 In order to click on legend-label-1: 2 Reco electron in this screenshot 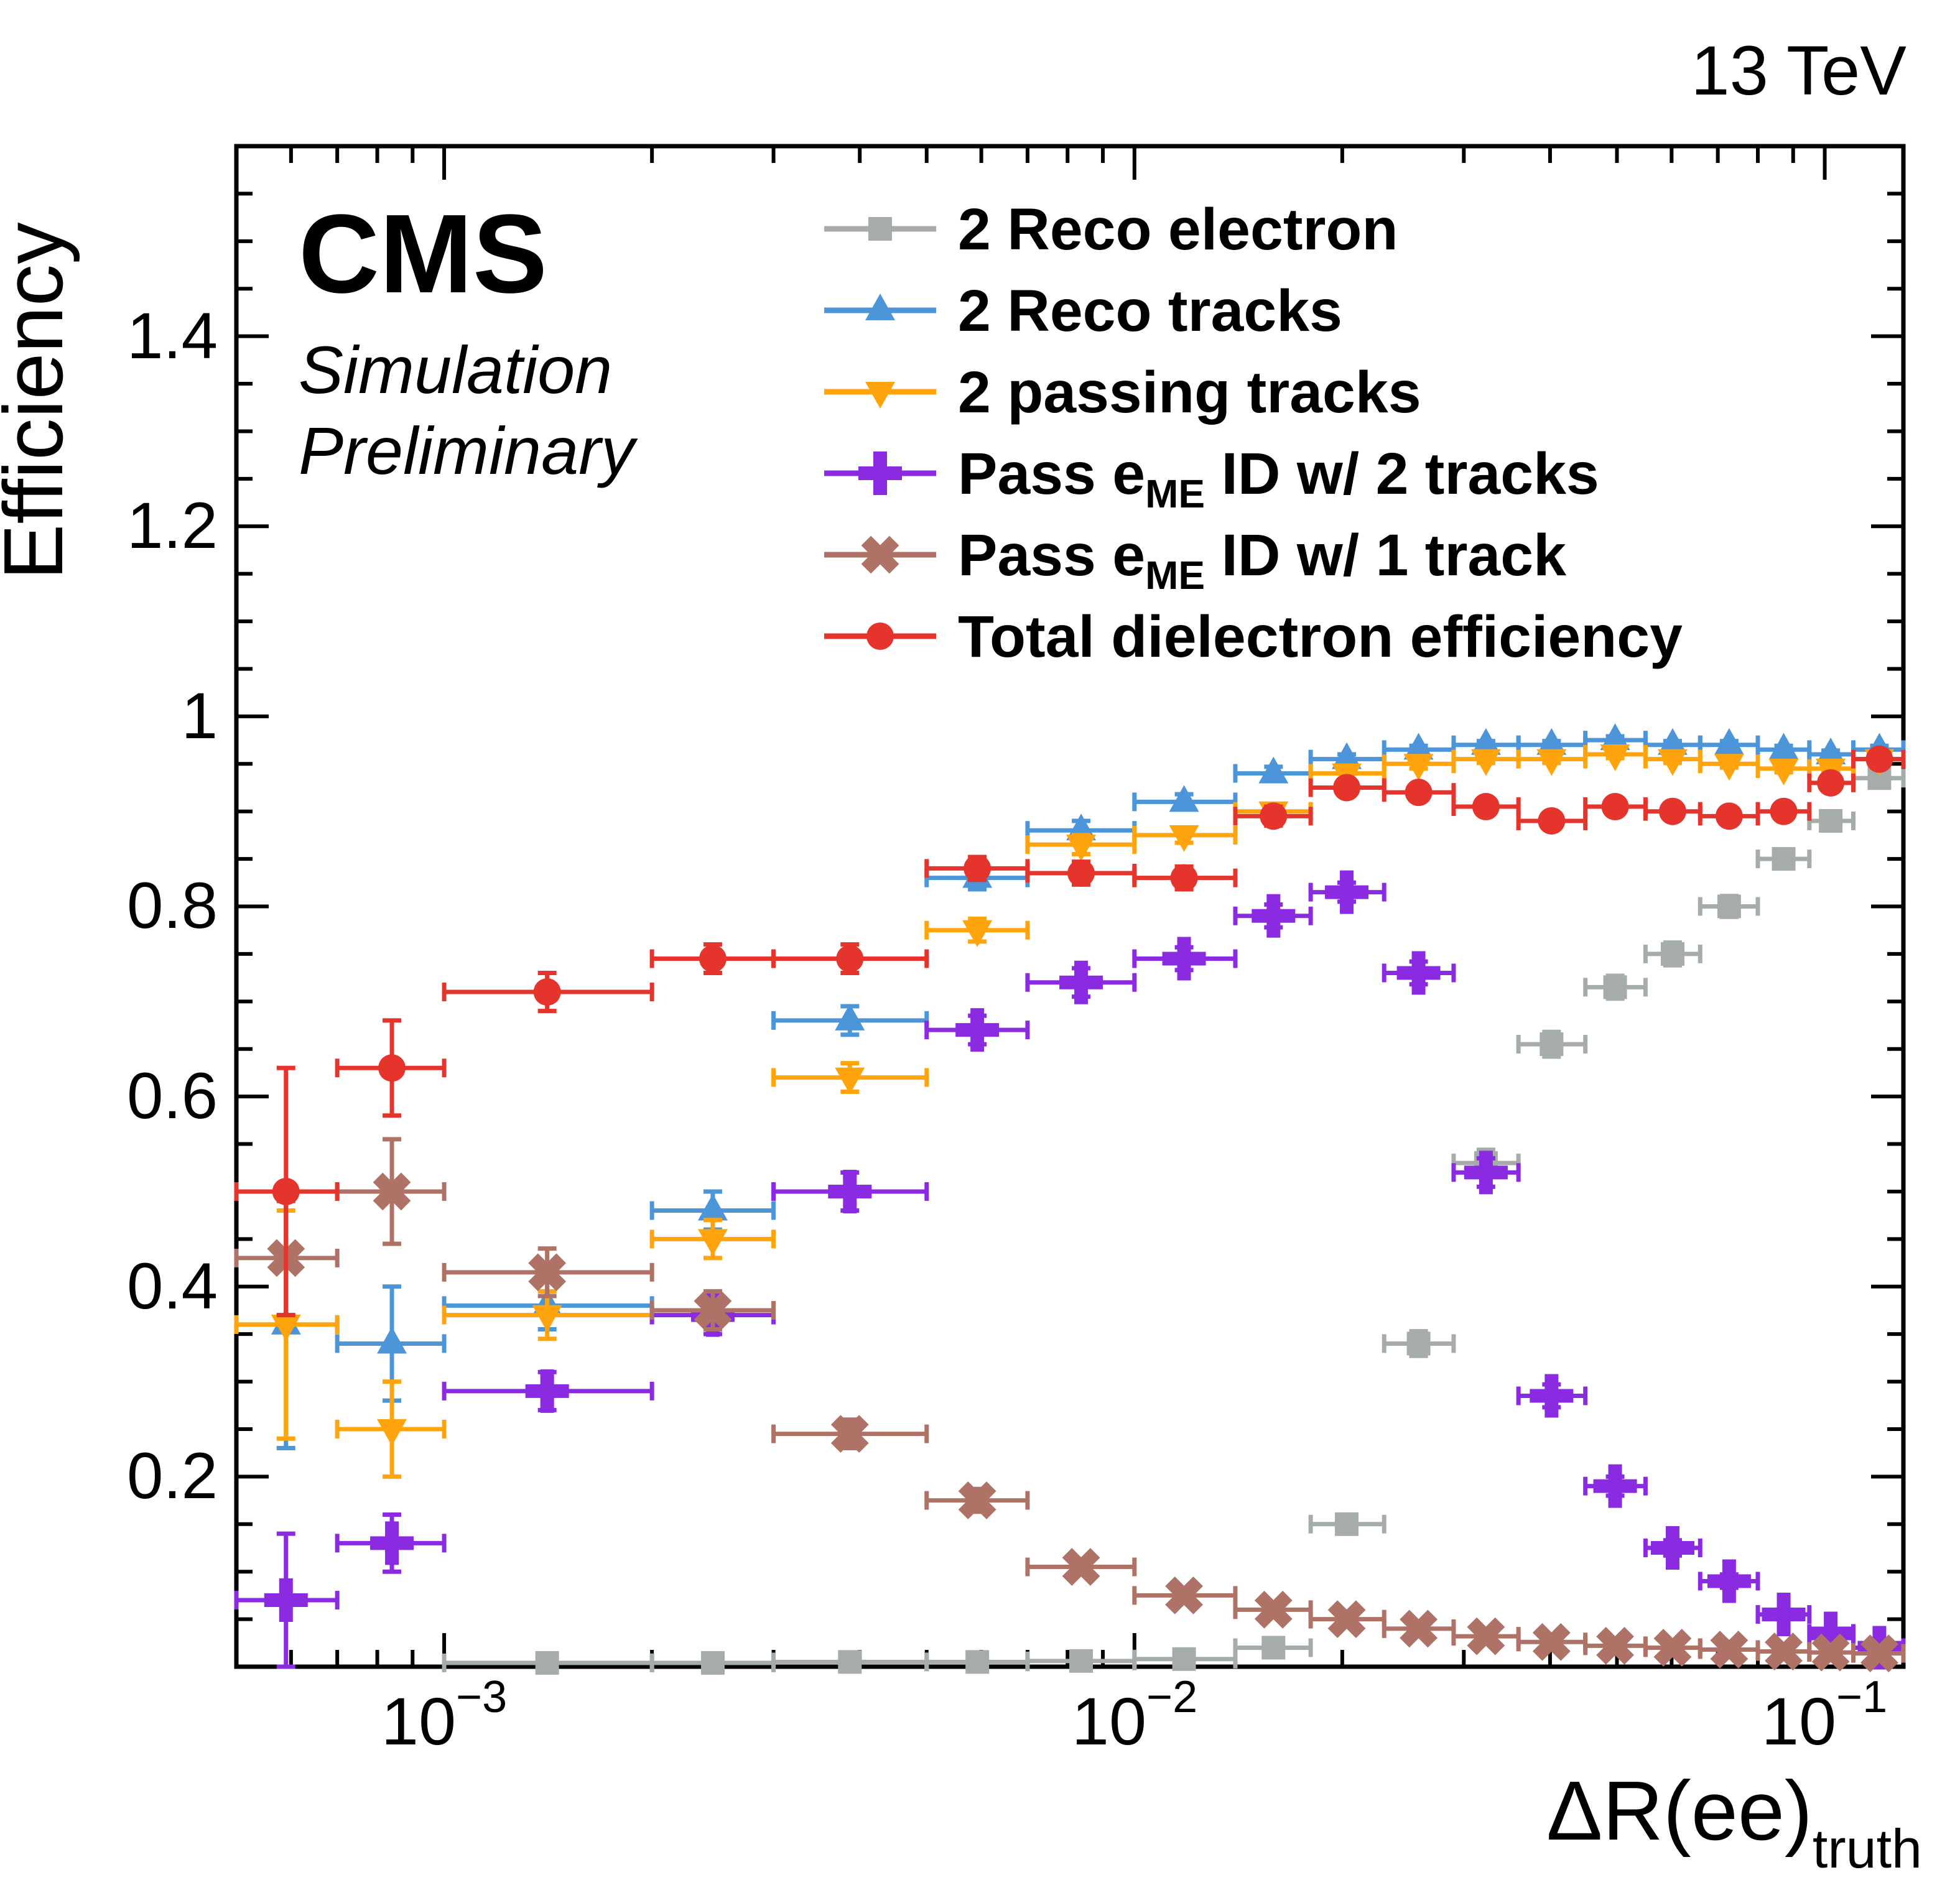, I will do `click(1178, 230)`.